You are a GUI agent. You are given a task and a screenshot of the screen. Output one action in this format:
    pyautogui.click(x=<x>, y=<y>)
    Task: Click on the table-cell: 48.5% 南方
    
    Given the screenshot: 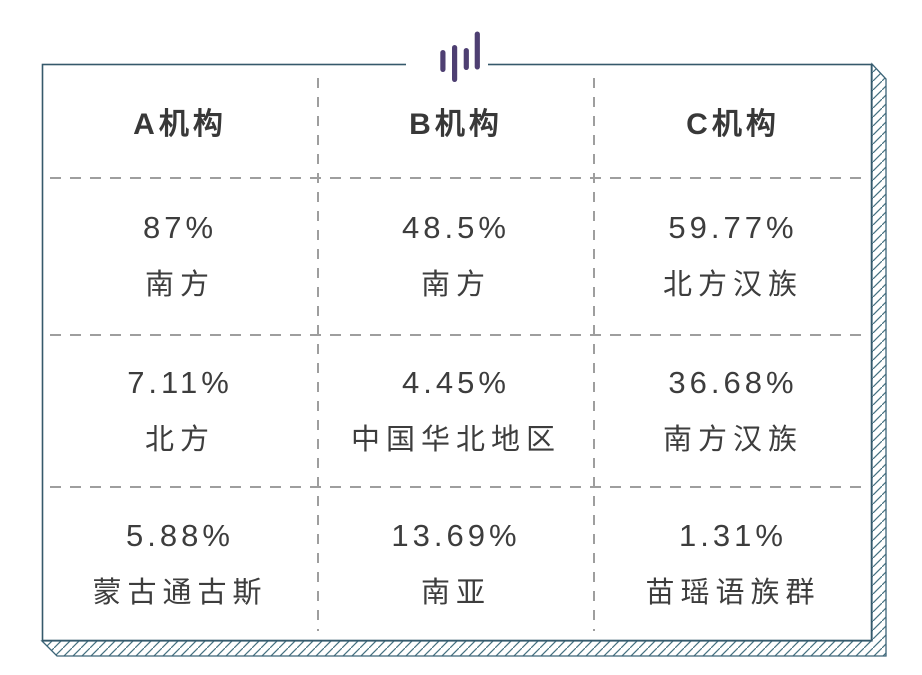 What is the action you would take?
    pyautogui.click(x=456, y=256)
    